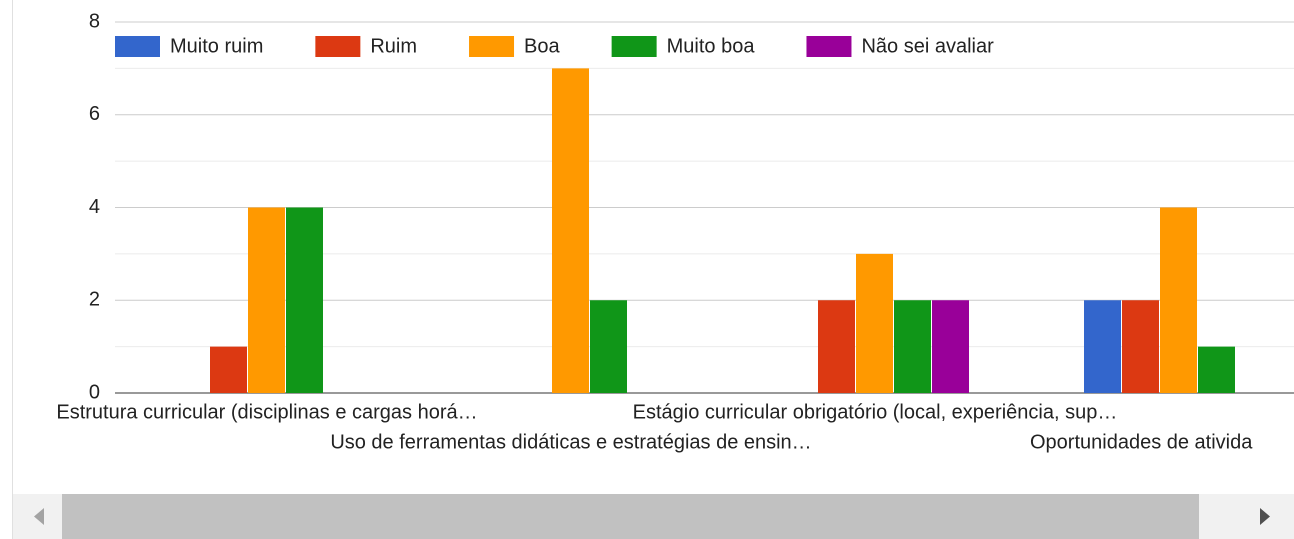 The width and height of the screenshot is (1294, 539). Describe the element at coordinates (94, 21) in the screenshot. I see `y-tick-label: 8` at that location.